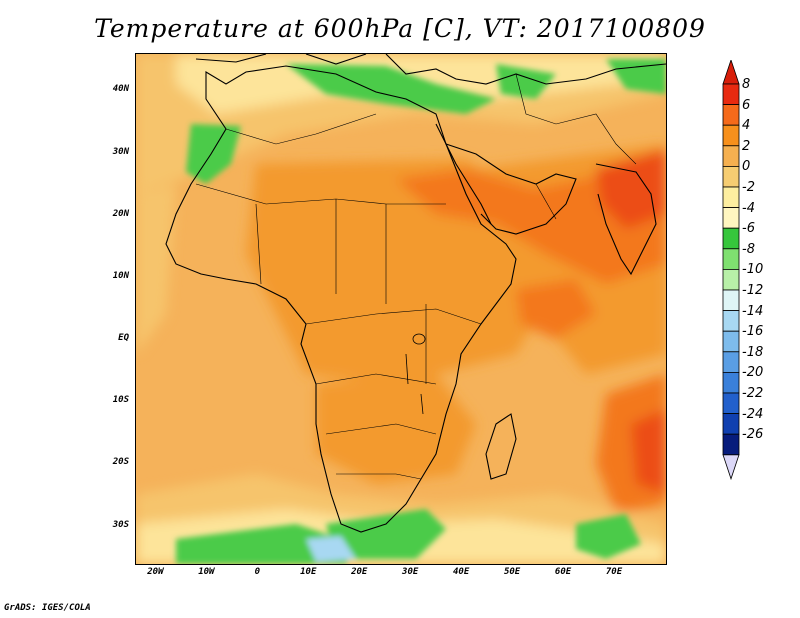 This screenshot has height=618, width=800. I want to click on lat-label-10s: 10S, so click(120, 400).